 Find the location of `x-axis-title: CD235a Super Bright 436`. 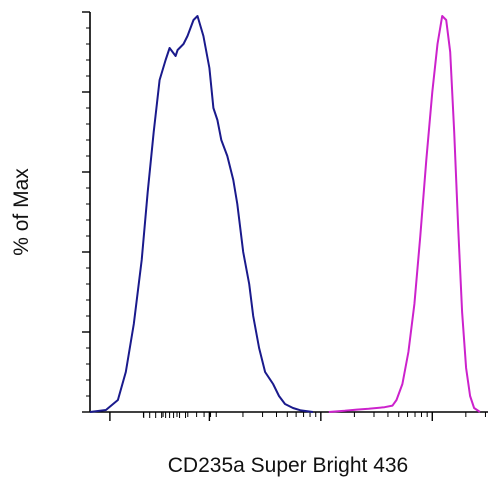

x-axis-title: CD235a Super Bright 436 is located at coordinates (288, 465).